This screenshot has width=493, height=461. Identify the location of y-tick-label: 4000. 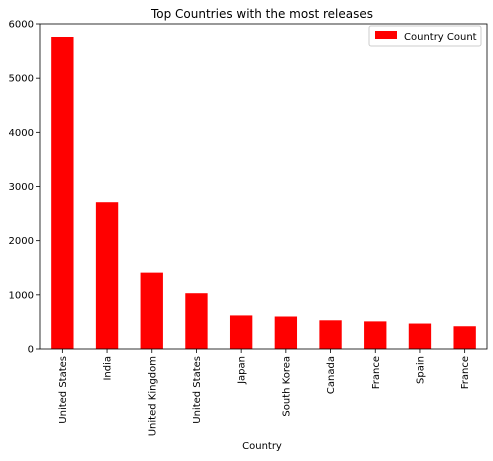
(21, 133).